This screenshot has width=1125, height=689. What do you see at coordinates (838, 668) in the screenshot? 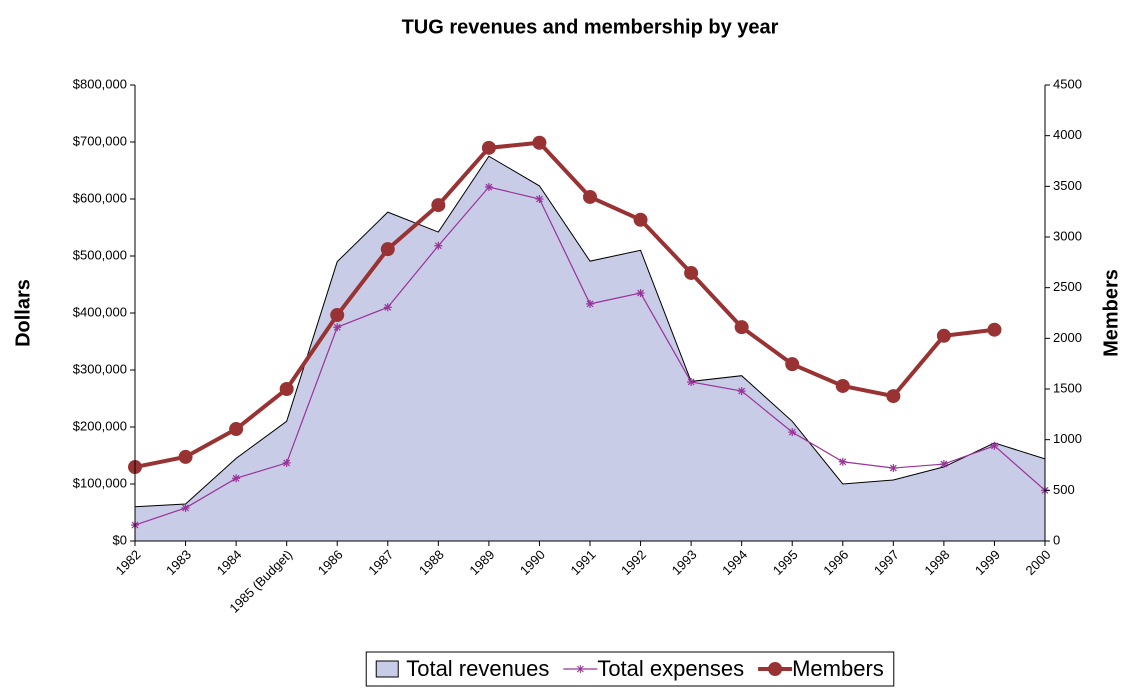
I see `legend-label: Members` at bounding box center [838, 668].